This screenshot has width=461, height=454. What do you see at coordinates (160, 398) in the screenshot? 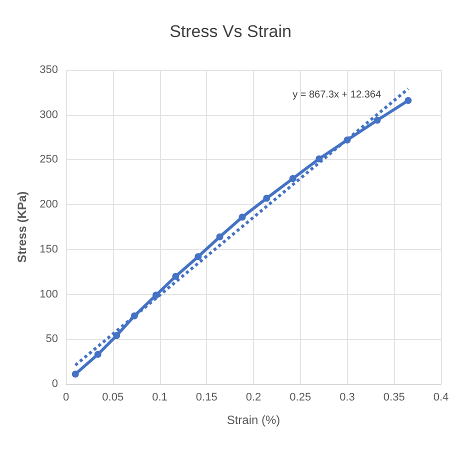
I see `x-tick-label: 0.1` at bounding box center [160, 398].